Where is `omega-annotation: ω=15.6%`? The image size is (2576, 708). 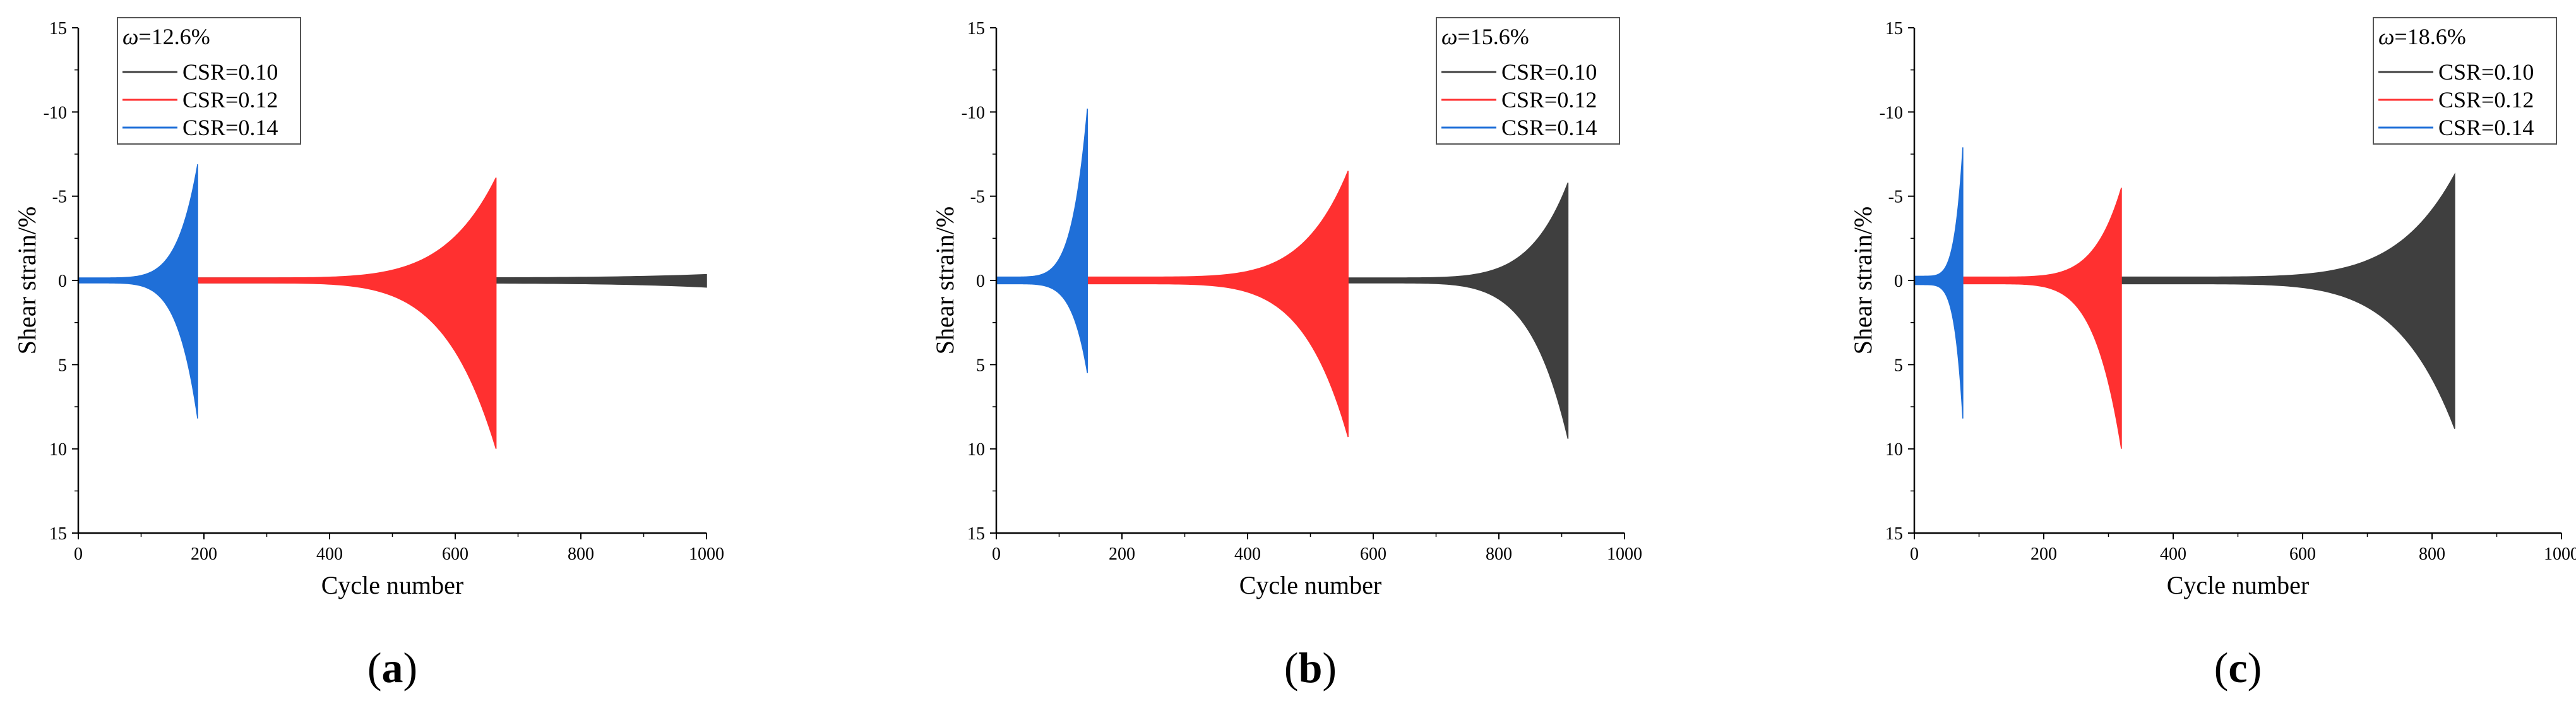
omega-annotation: ω=15.6% is located at coordinates (1485, 36).